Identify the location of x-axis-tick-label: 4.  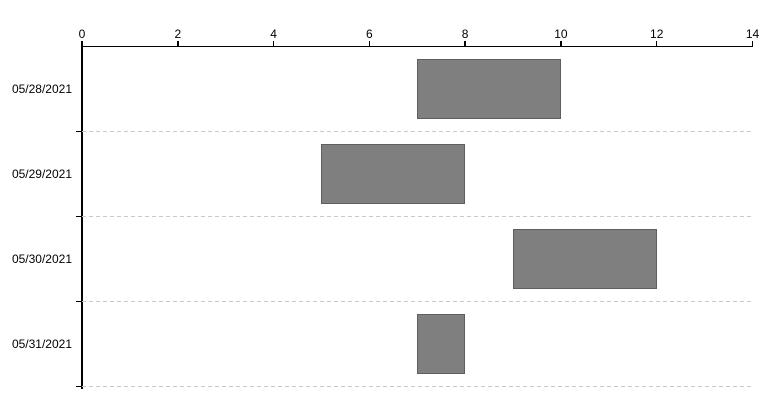
(273, 34).